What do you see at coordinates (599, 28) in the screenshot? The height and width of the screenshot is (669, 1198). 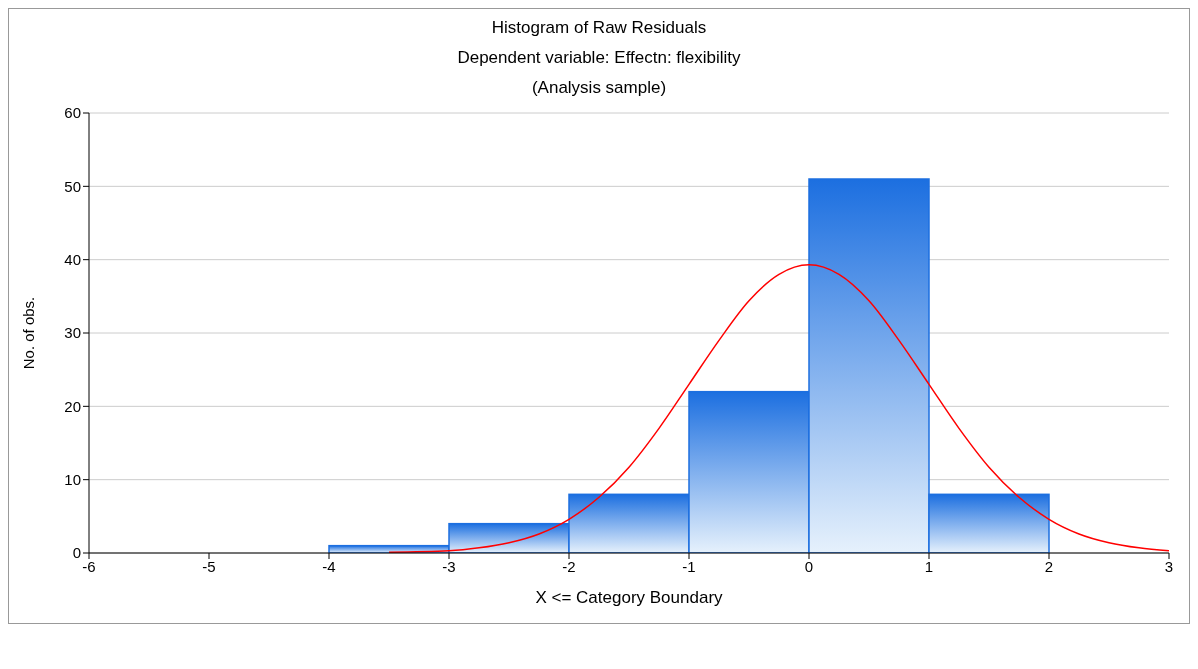 I see `chart-title: Histogram of Raw Residuals` at bounding box center [599, 28].